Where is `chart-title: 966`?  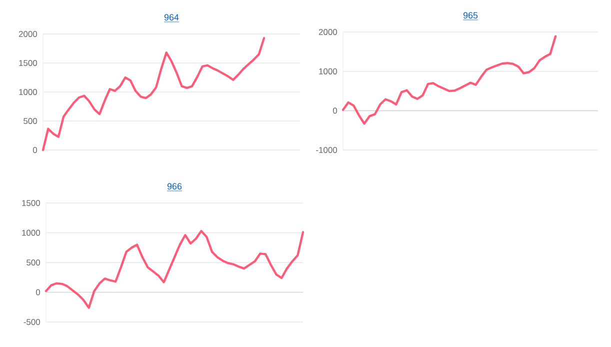
chart-title: 966 is located at coordinates (174, 186).